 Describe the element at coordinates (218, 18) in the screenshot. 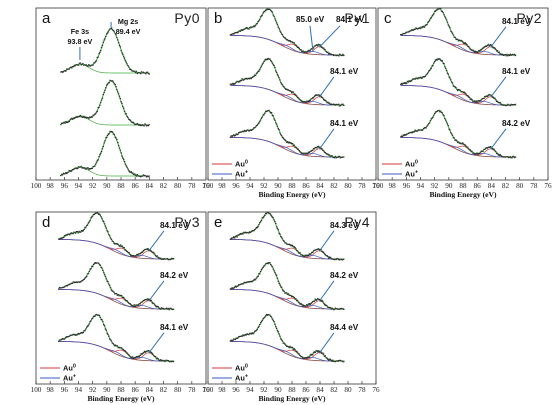

I see `panel-letter: b` at that location.